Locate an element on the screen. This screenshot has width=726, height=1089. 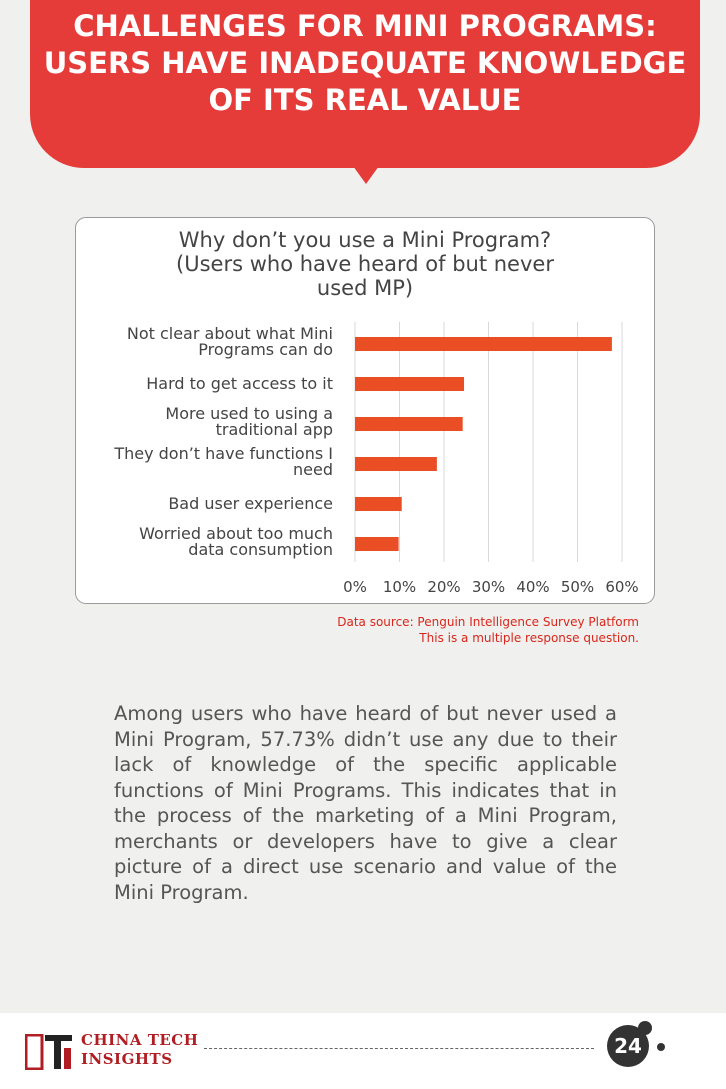
category-label: need is located at coordinates (313, 469).